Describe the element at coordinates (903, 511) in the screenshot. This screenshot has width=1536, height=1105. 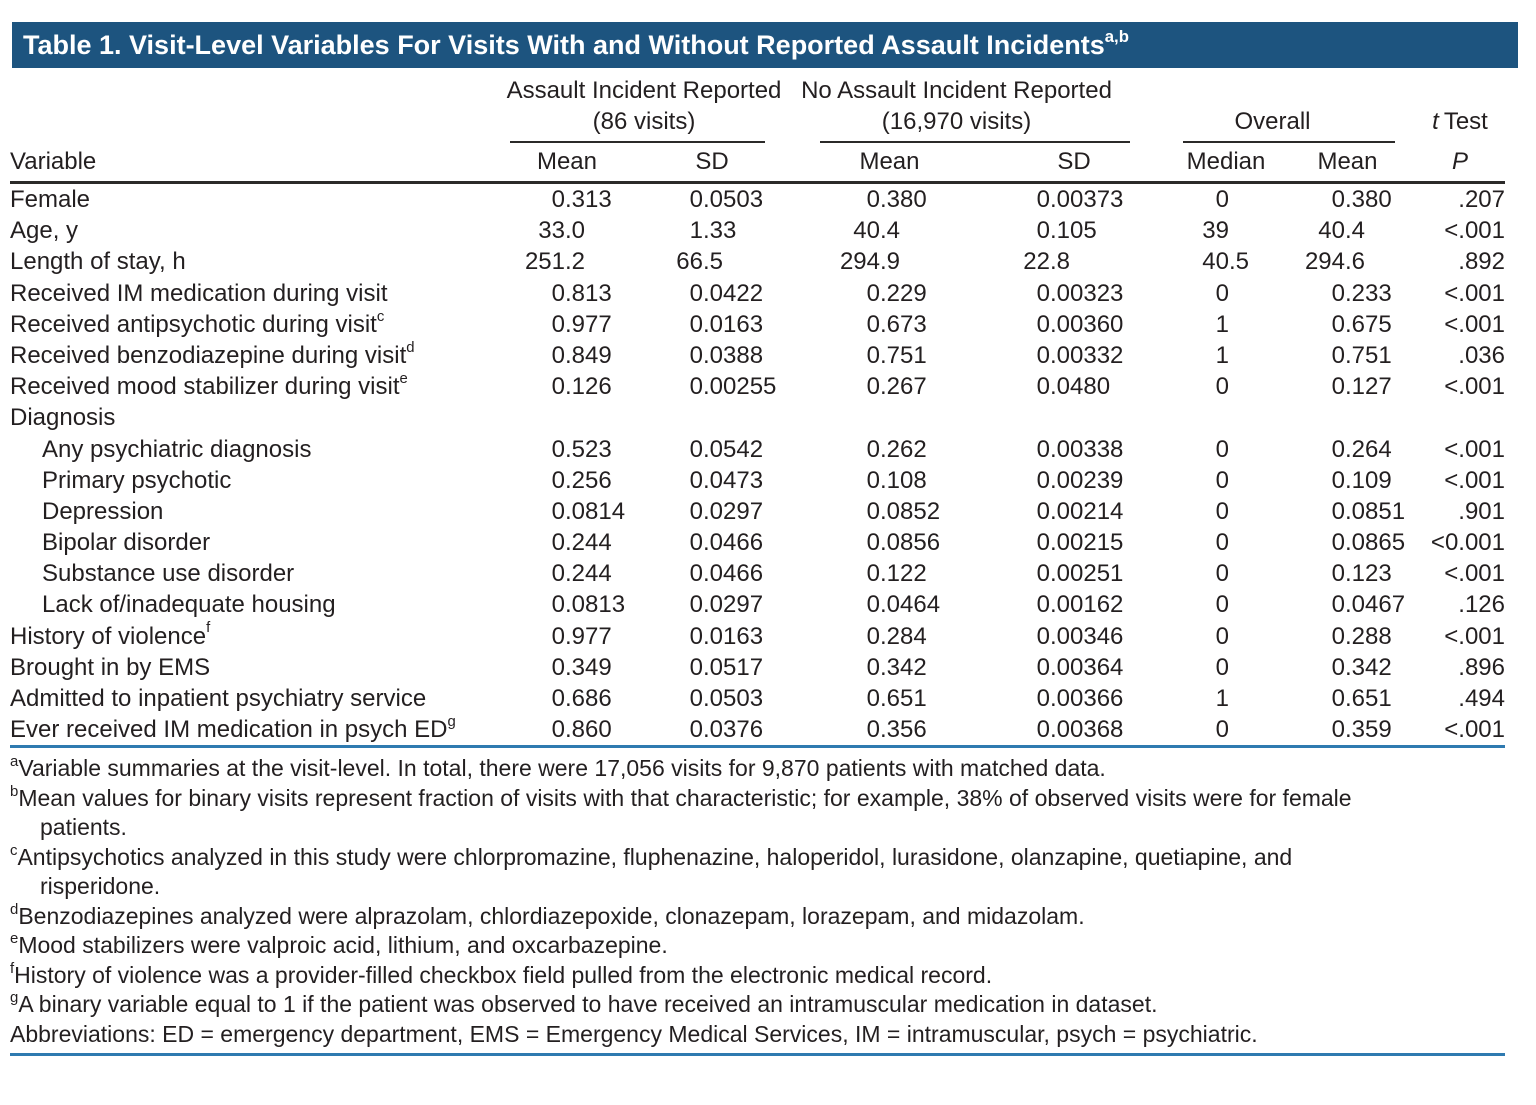
I see `value-cell: 0.0852` at that location.